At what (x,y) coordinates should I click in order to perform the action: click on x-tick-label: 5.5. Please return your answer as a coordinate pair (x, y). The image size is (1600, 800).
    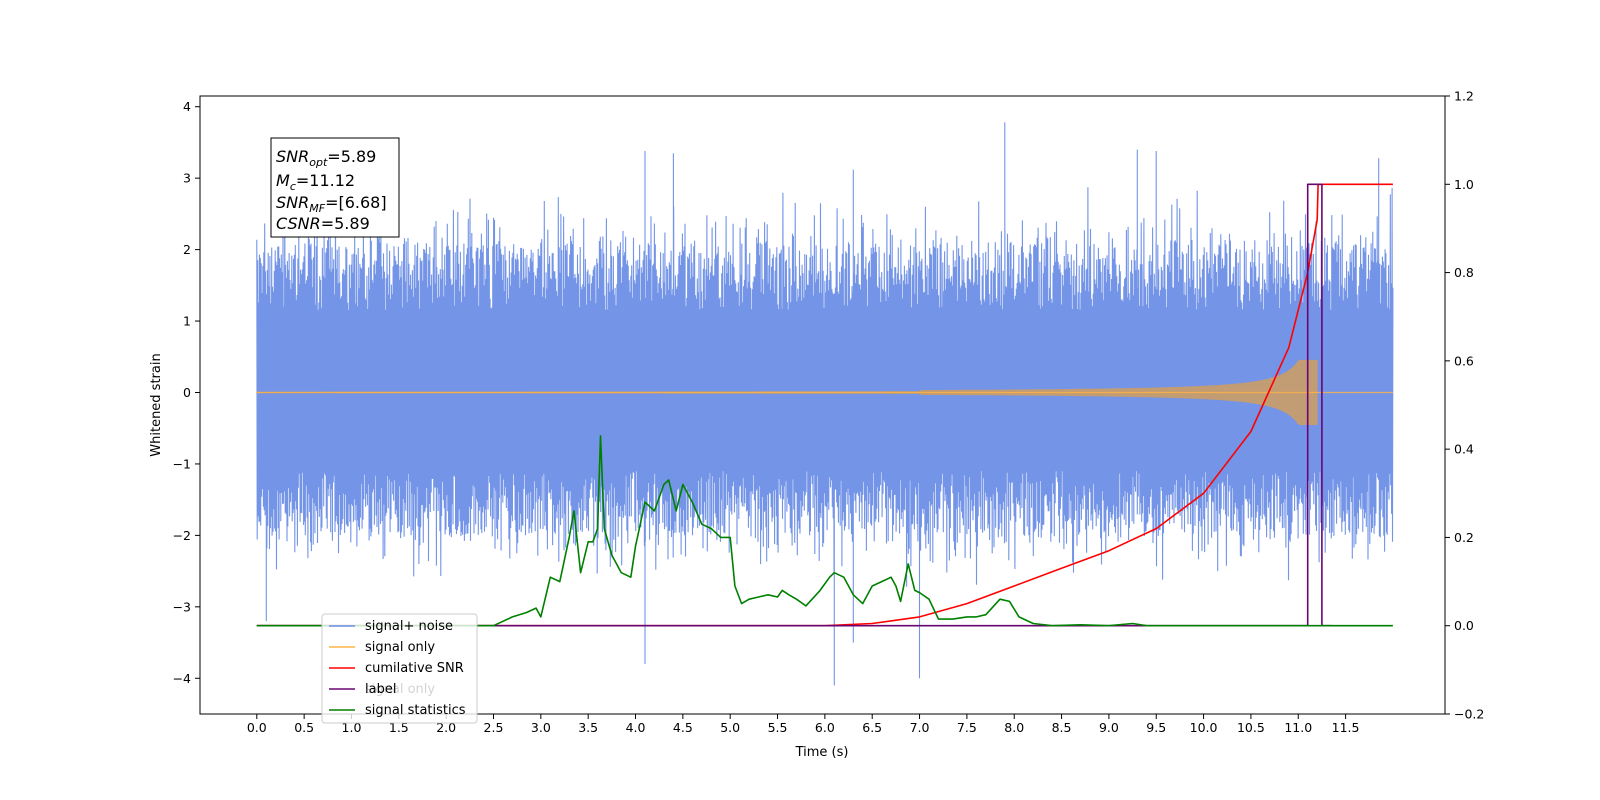
    Looking at the image, I should click on (778, 727).